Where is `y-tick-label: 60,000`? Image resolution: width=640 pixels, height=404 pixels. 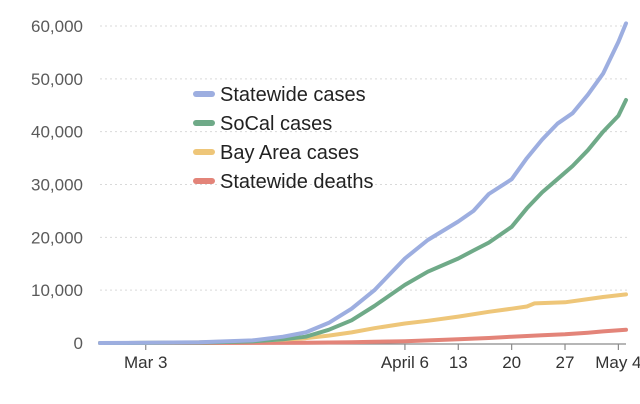 y-tick-label: 60,000 is located at coordinates (57, 26).